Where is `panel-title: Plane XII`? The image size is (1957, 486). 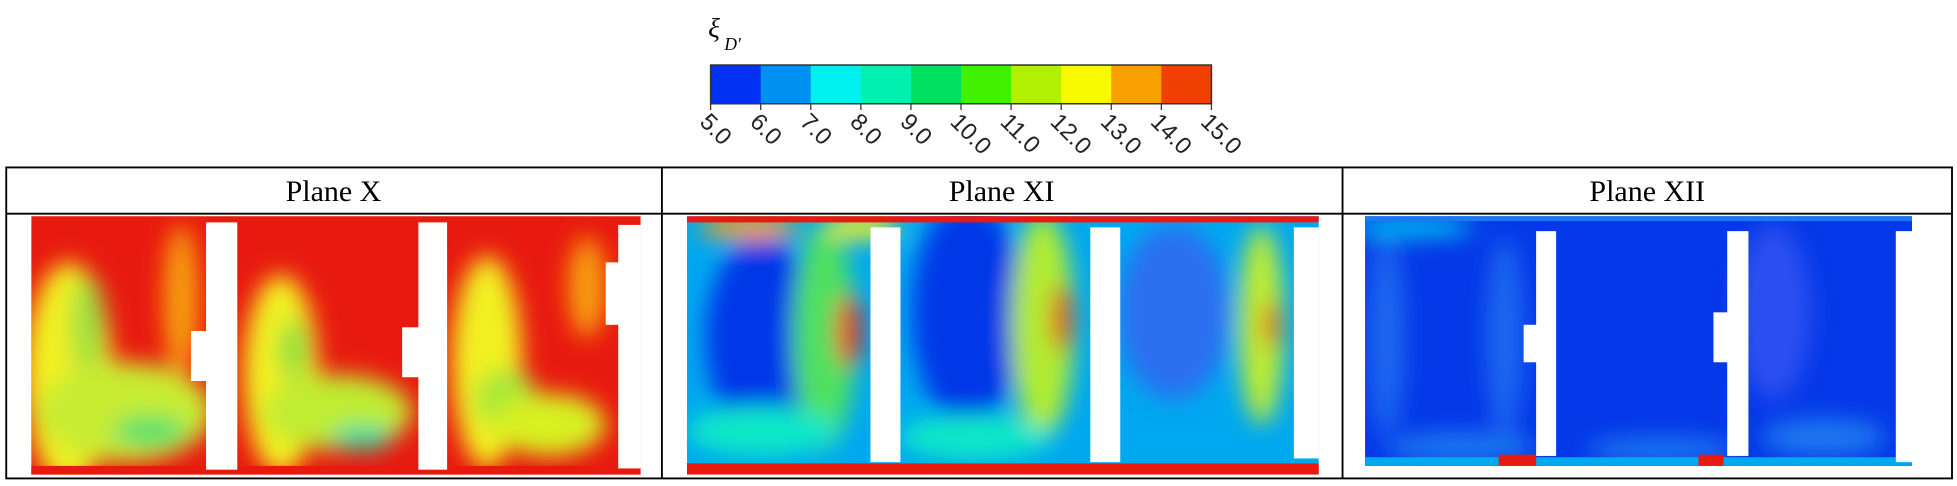
panel-title: Plane XII is located at coordinates (1647, 191).